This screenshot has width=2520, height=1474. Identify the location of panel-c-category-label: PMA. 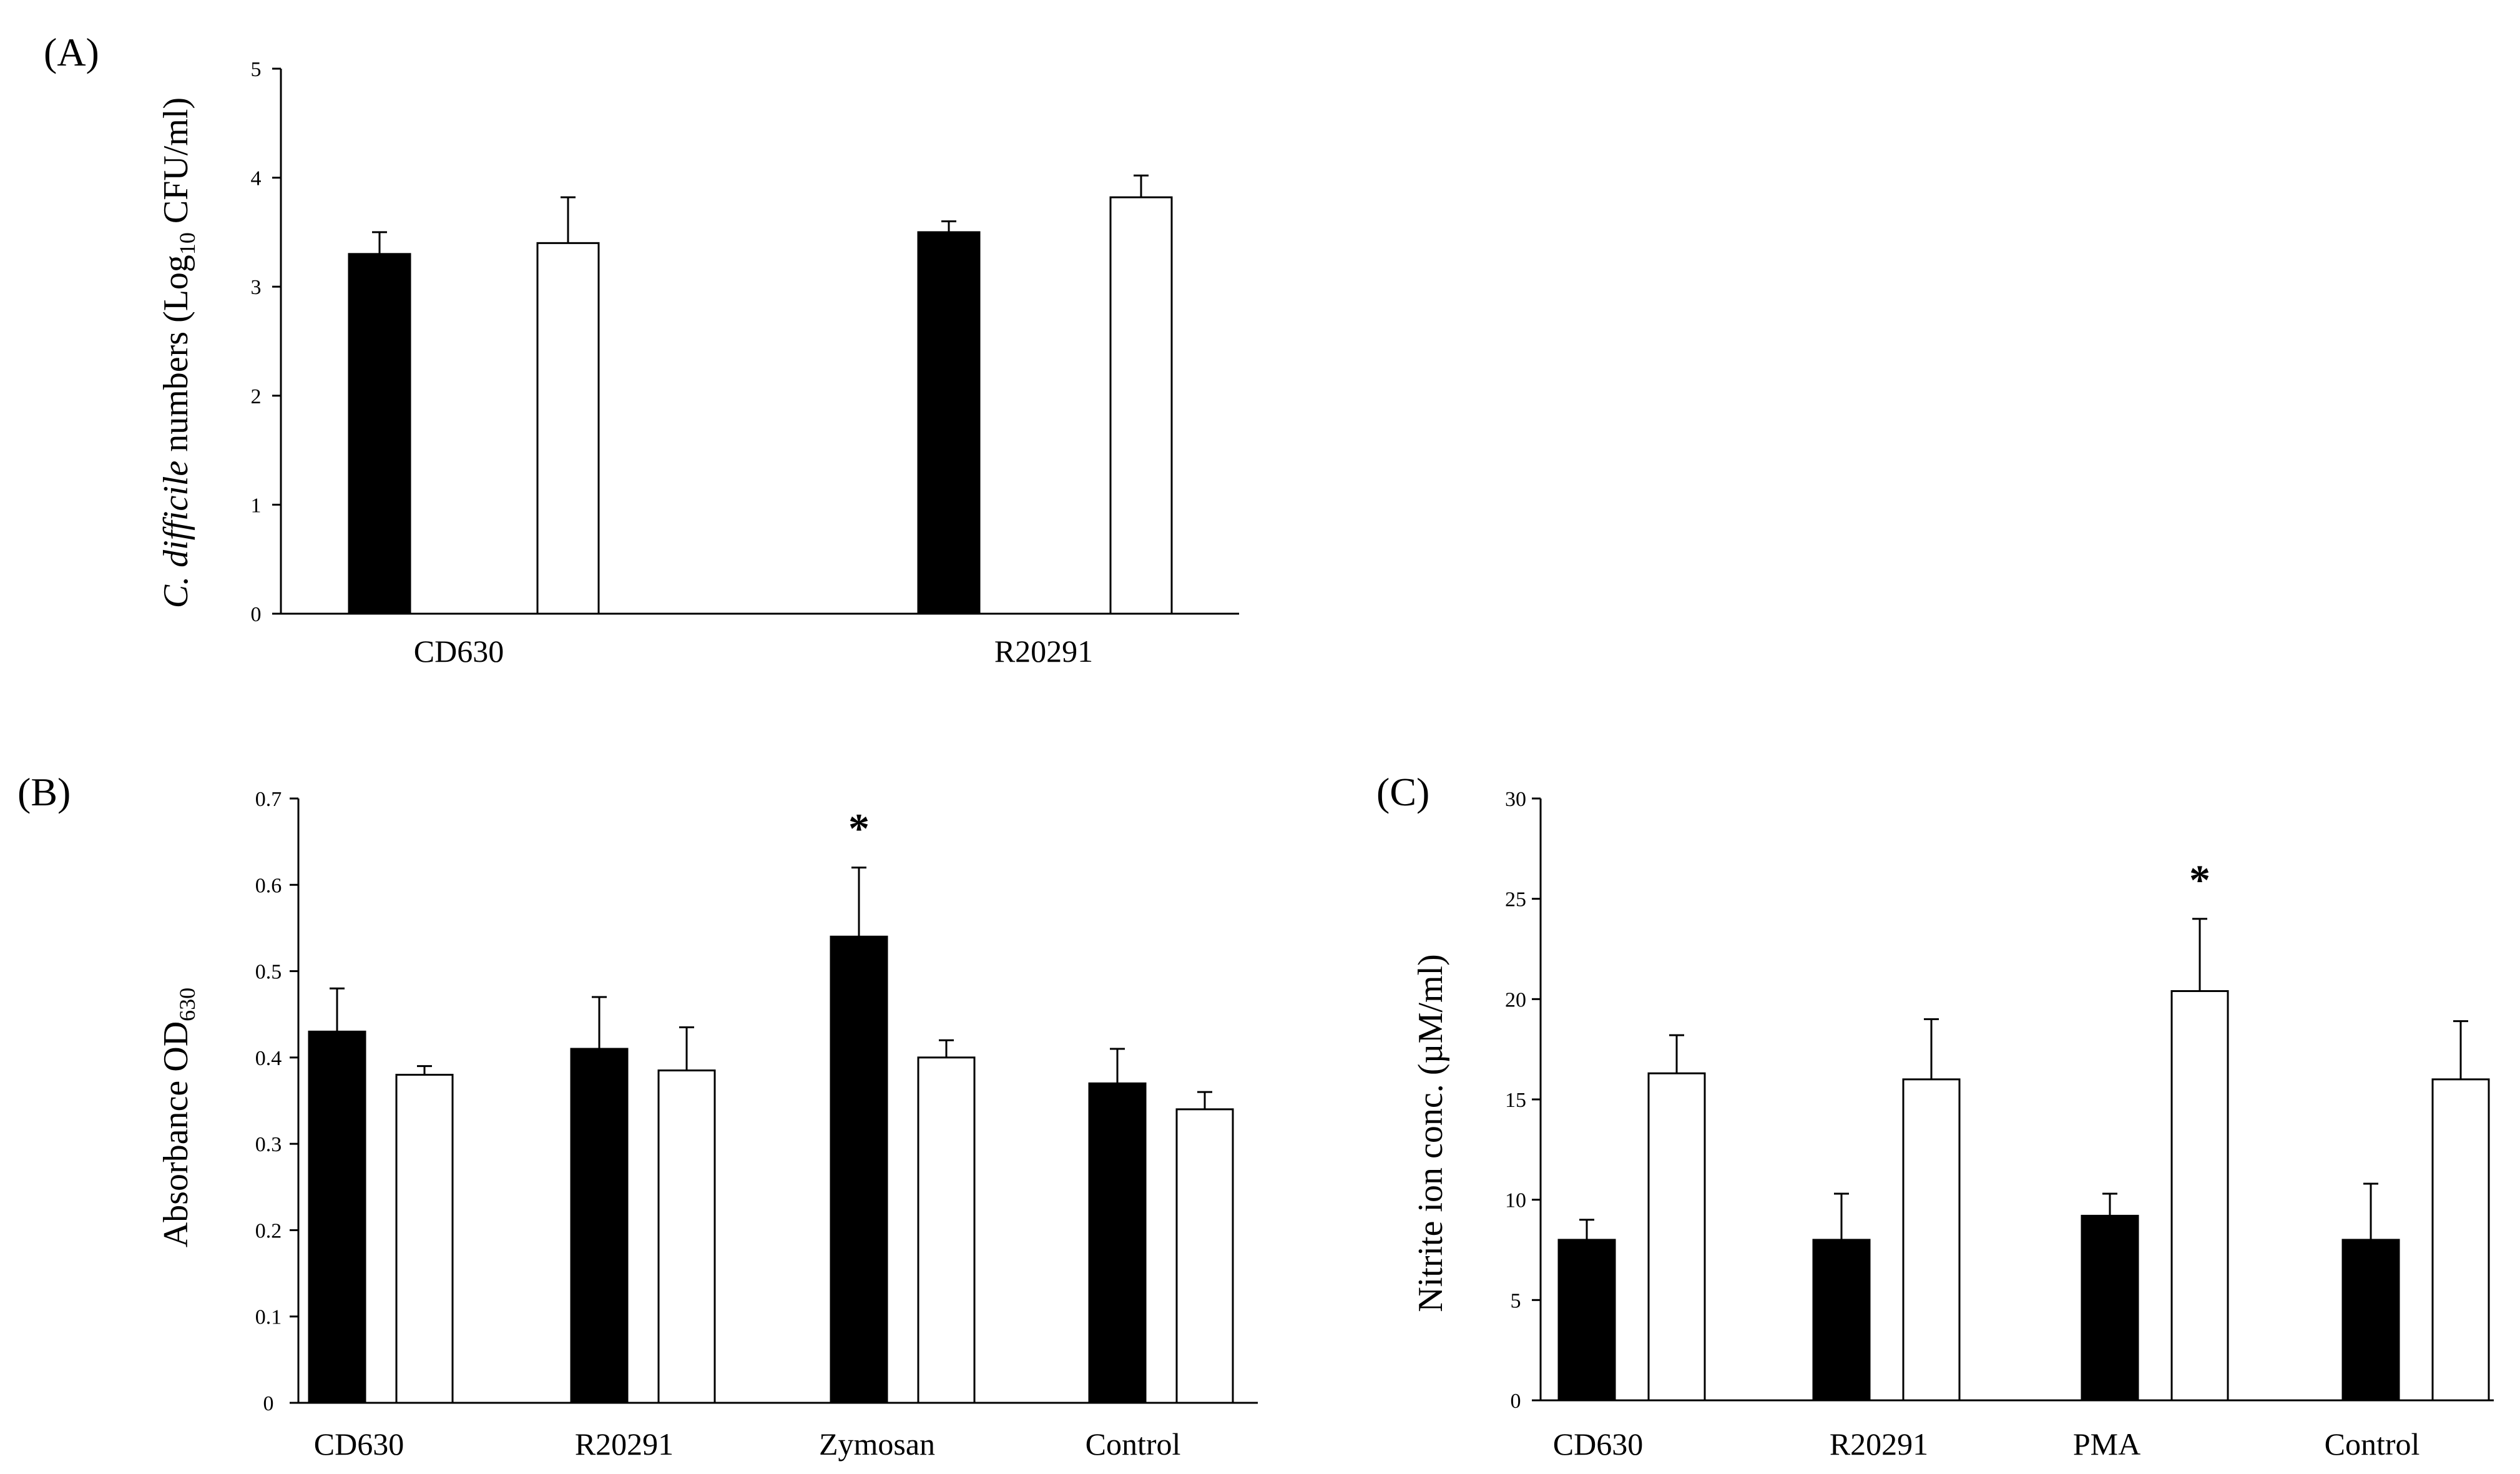
(2106, 1445).